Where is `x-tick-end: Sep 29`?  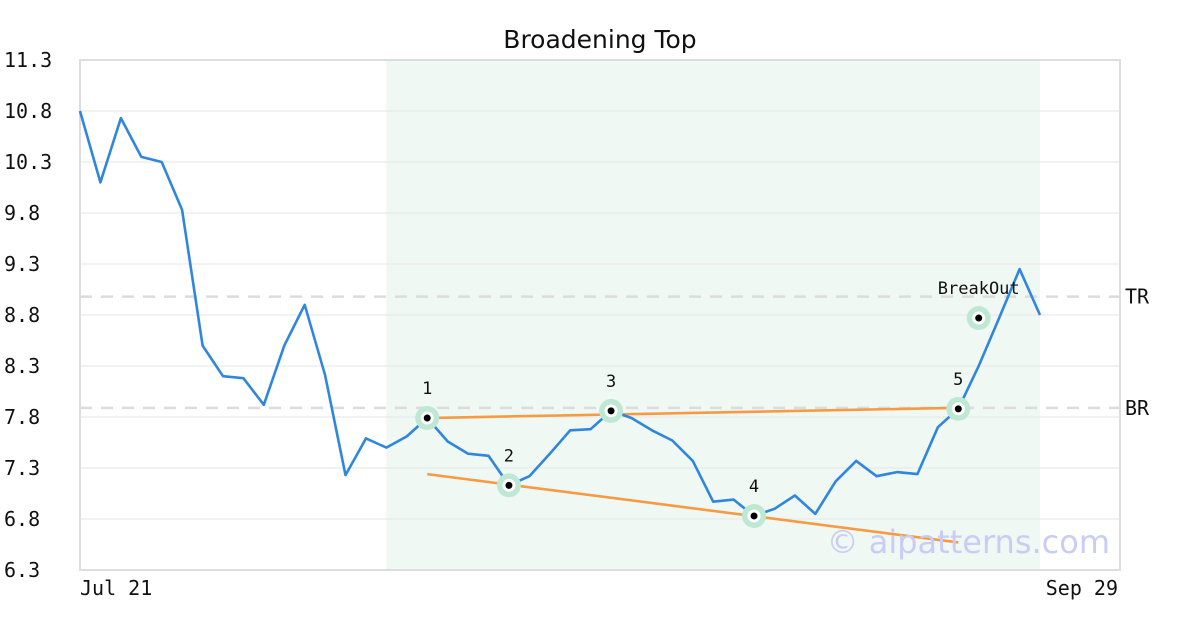 x-tick-end: Sep 29 is located at coordinates (1082, 588).